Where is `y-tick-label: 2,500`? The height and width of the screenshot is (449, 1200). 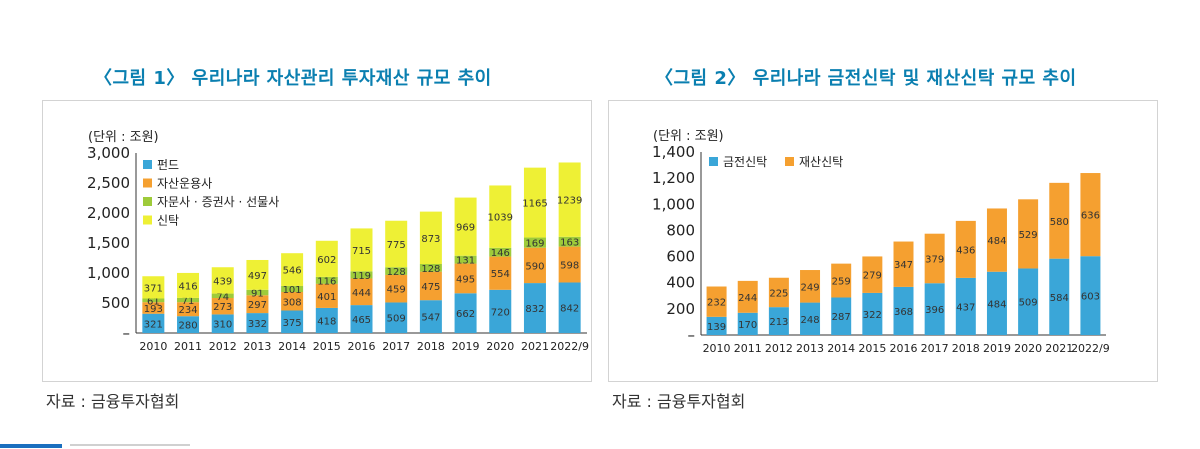
y-tick-label: 2,500 is located at coordinates (108, 183).